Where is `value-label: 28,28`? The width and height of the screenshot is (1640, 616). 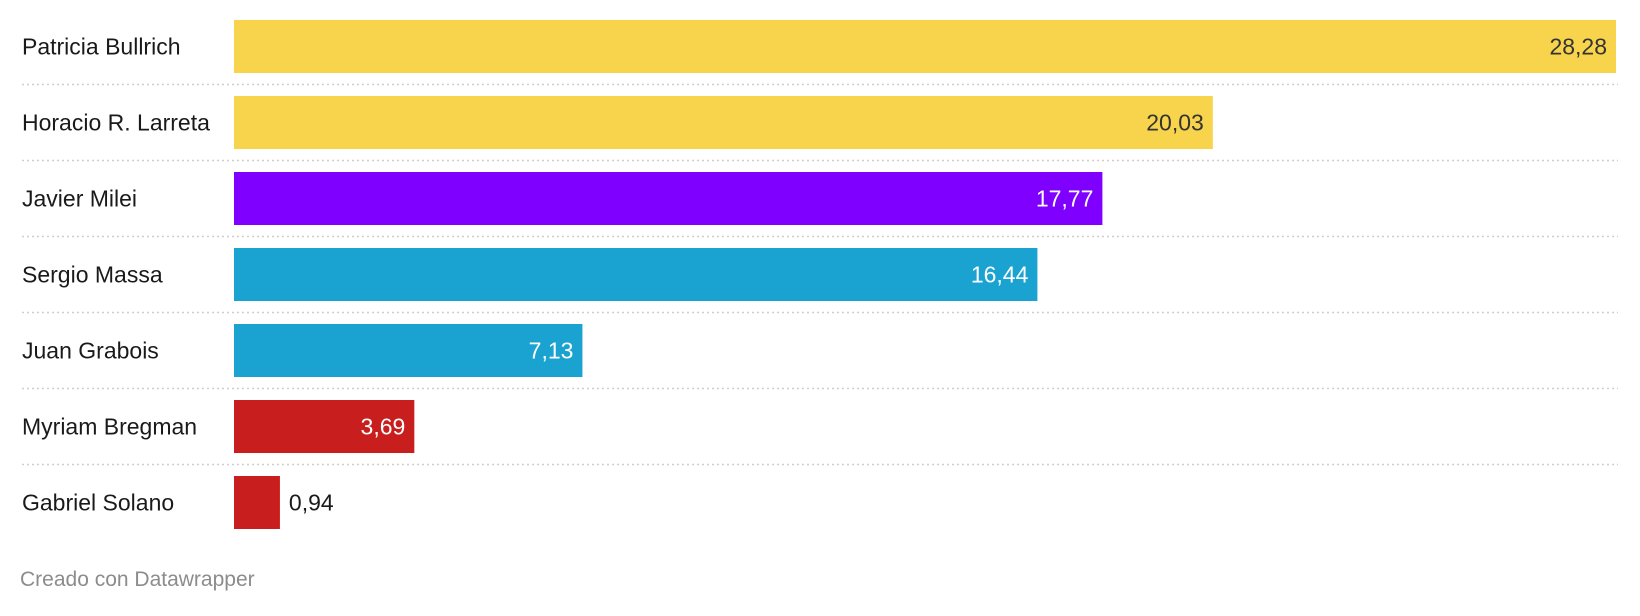 value-label: 28,28 is located at coordinates (1578, 47).